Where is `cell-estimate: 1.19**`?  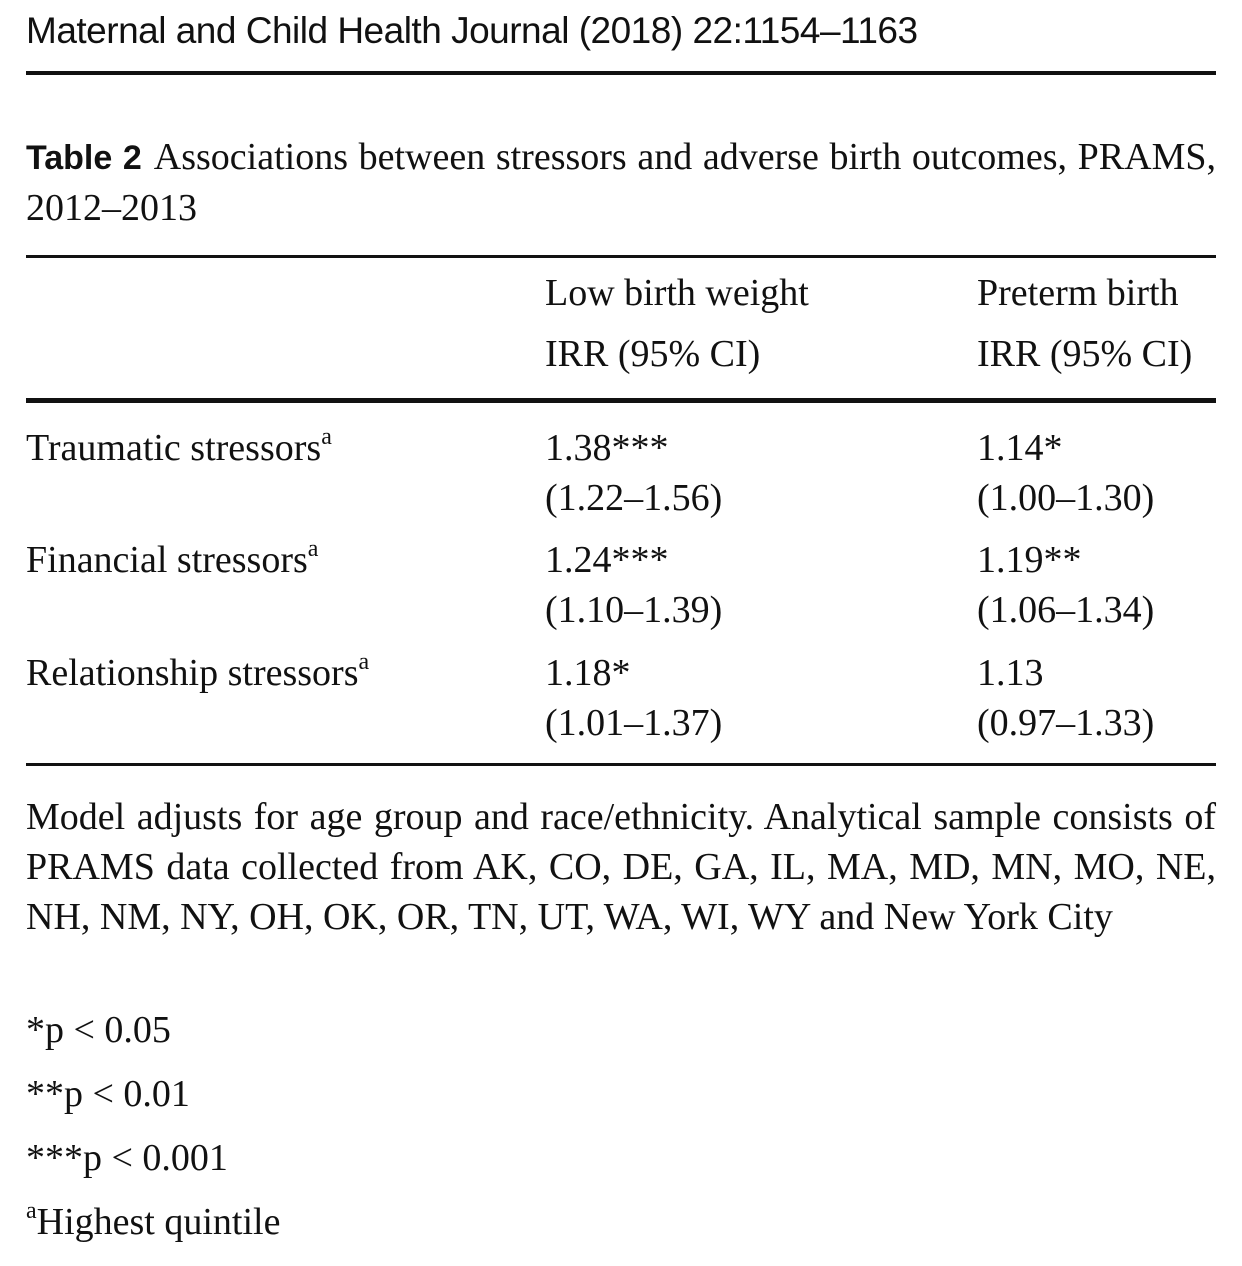
cell-estimate: 1.19** is located at coordinates (1029, 560).